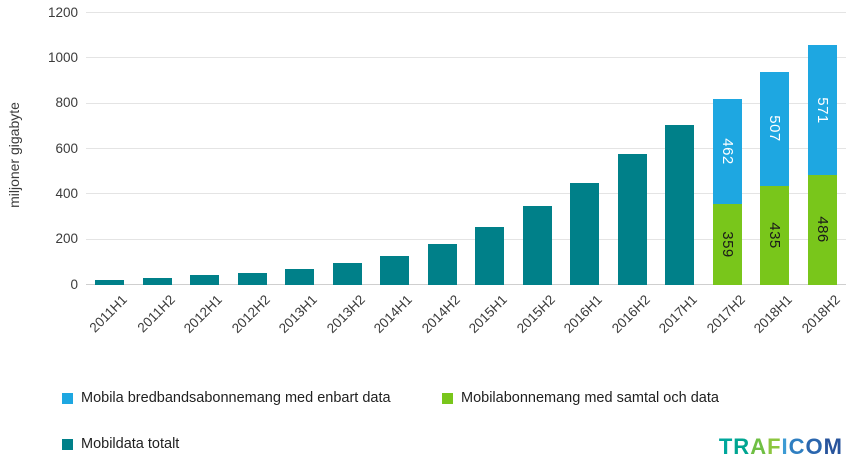 The width and height of the screenshot is (851, 468). What do you see at coordinates (130, 444) in the screenshot?
I see `legend-label: Mobildata totalt` at bounding box center [130, 444].